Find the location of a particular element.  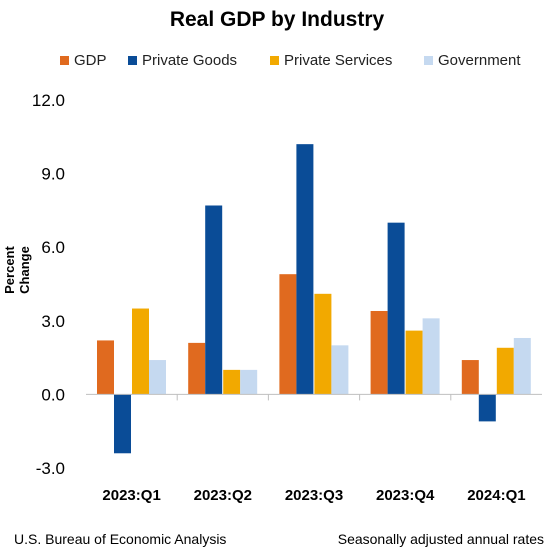

bar-government-2023-q3 is located at coordinates (340, 370).